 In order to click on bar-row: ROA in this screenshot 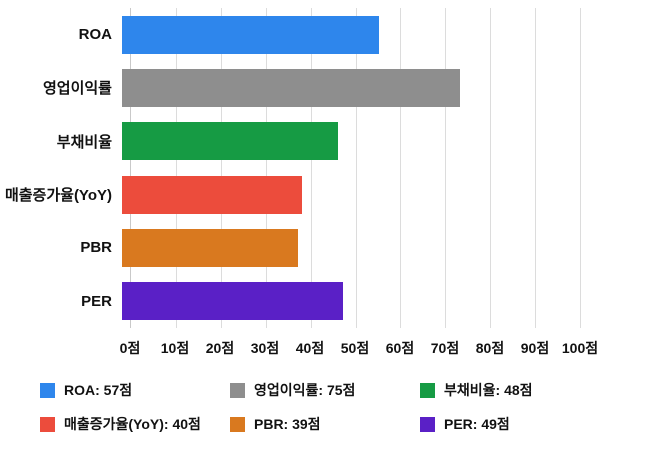, I will do `click(290, 34)`.